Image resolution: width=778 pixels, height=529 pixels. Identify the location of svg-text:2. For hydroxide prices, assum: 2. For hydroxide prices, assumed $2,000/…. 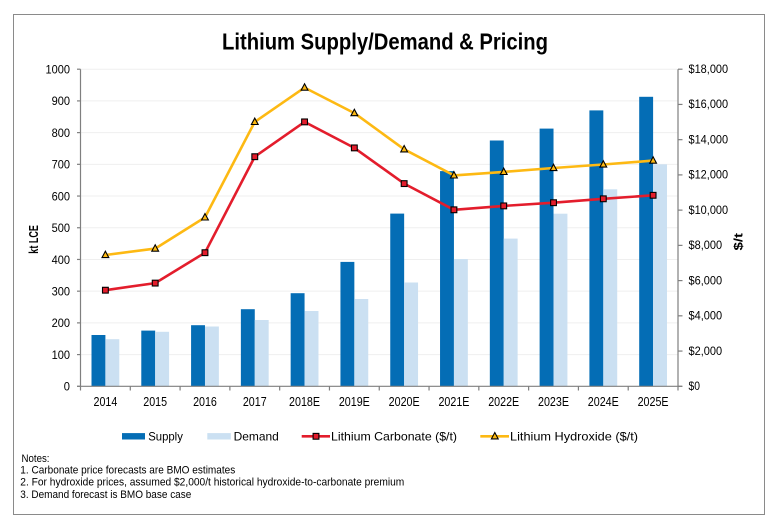
(212, 483).